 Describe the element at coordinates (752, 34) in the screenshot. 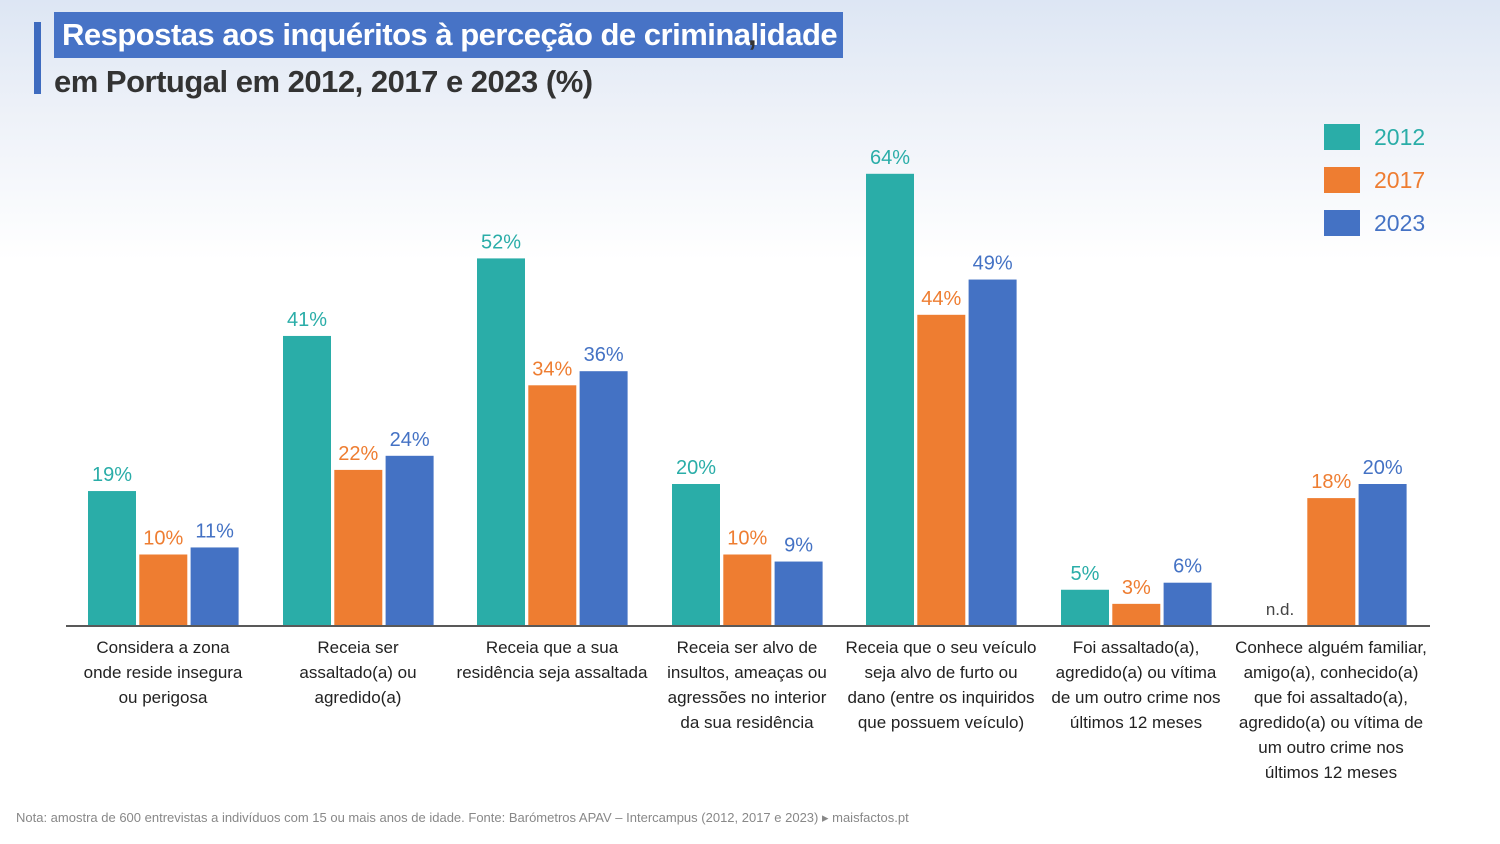

I see `chart-title-comma: ,` at that location.